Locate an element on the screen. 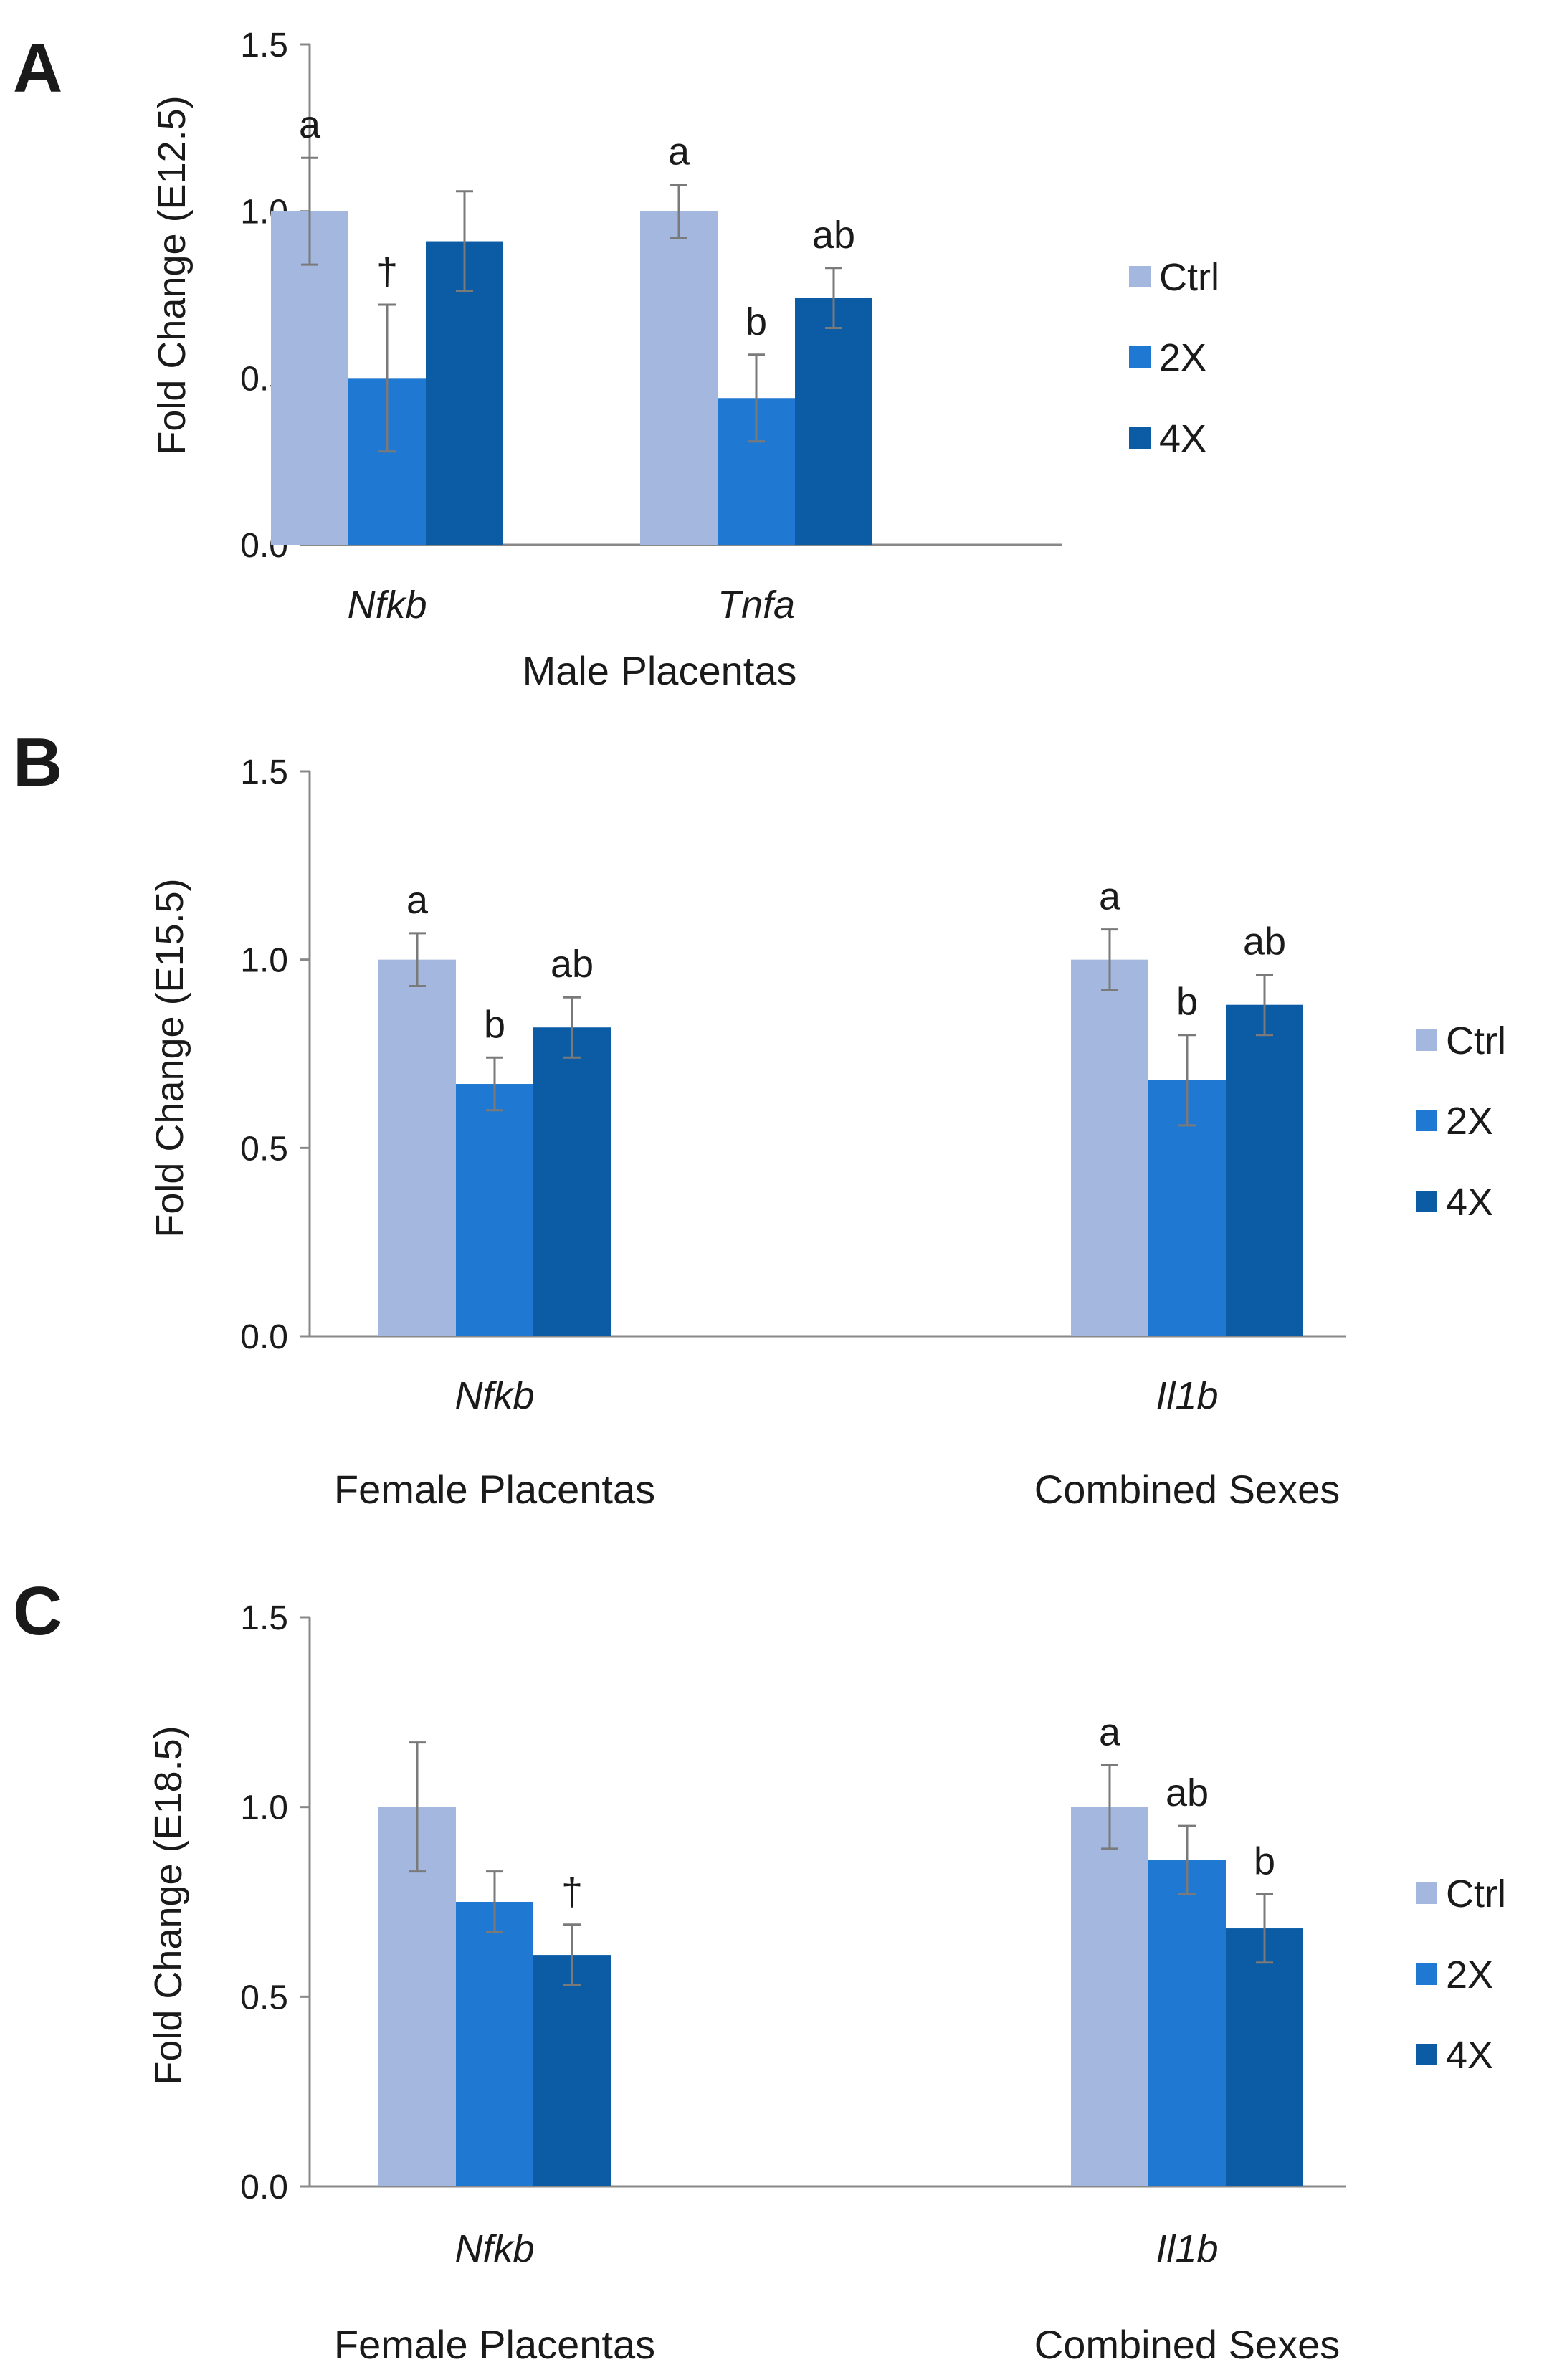 The image size is (1562, 2380). panel-letter: A is located at coordinates (38, 68).